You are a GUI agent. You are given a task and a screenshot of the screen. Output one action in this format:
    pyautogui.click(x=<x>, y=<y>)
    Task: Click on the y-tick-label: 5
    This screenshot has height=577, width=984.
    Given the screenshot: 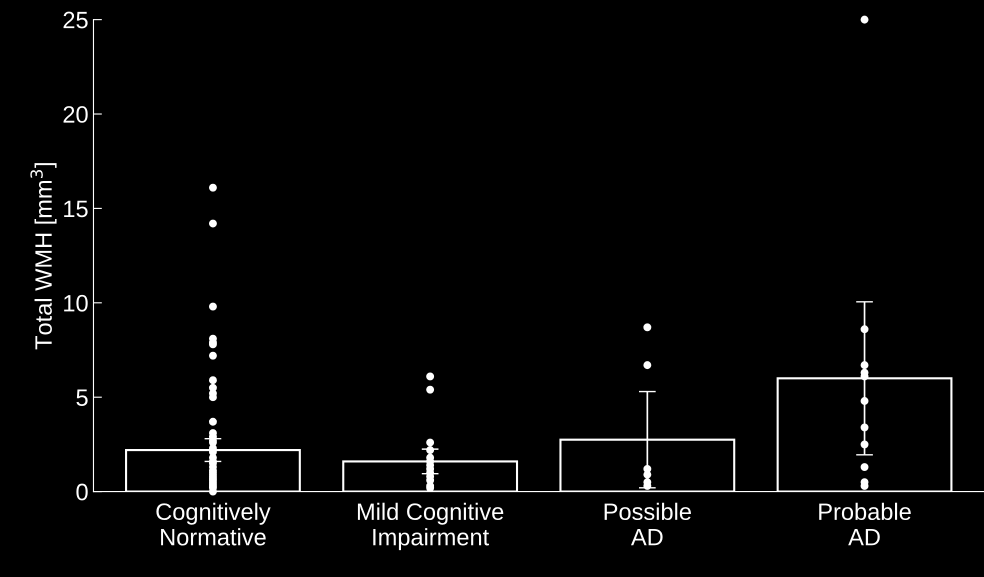 What is the action you would take?
    pyautogui.click(x=82, y=398)
    